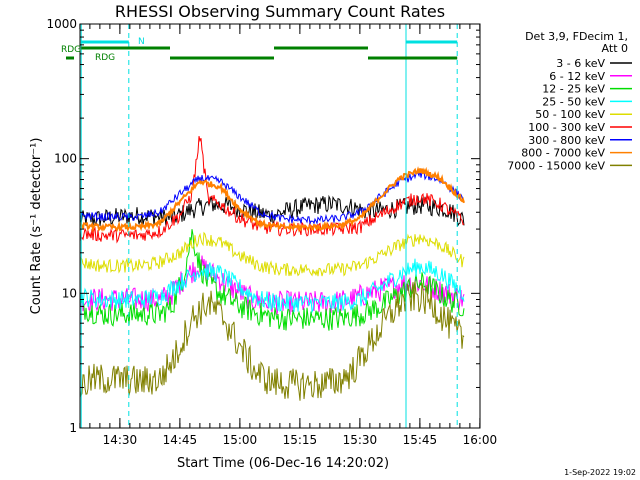  Describe the element at coordinates (570, 114) in the screenshot. I see `legend-entry-label: 50 - 100 keV` at that location.